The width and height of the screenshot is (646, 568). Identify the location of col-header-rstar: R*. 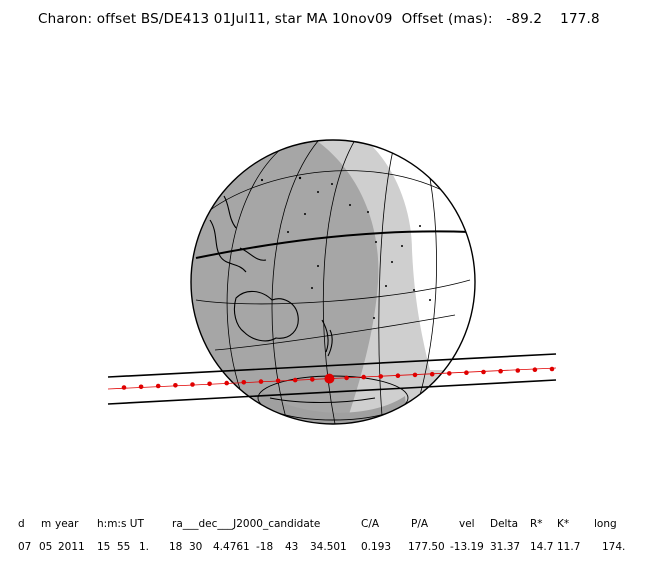
(536, 524).